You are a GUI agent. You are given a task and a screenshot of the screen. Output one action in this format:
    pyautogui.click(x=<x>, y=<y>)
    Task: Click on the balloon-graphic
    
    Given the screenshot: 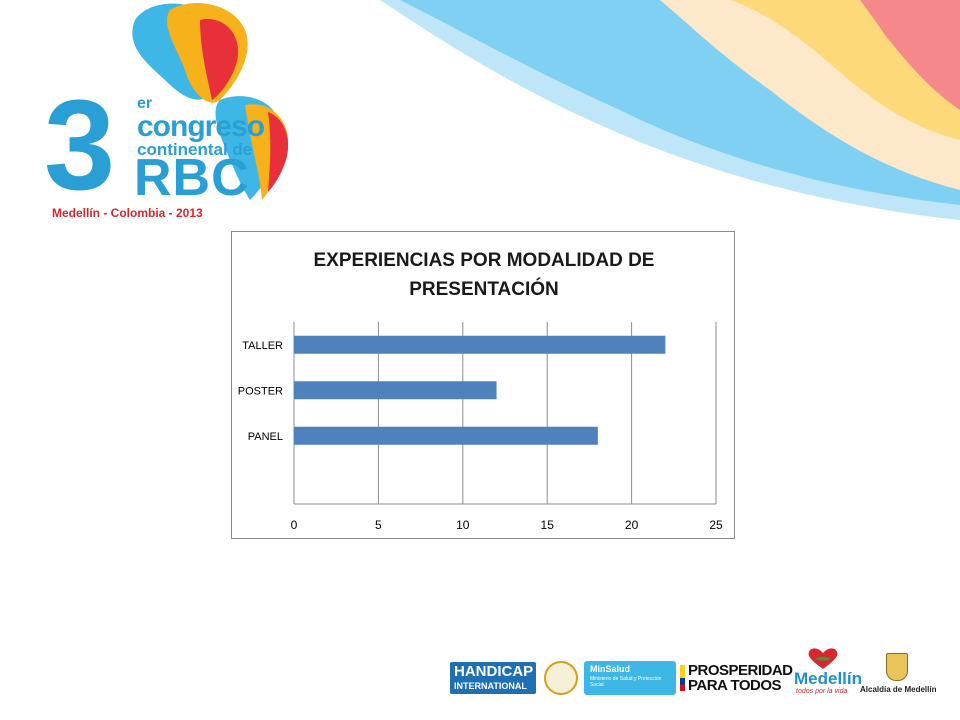 What is the action you would take?
    pyautogui.click(x=210, y=101)
    